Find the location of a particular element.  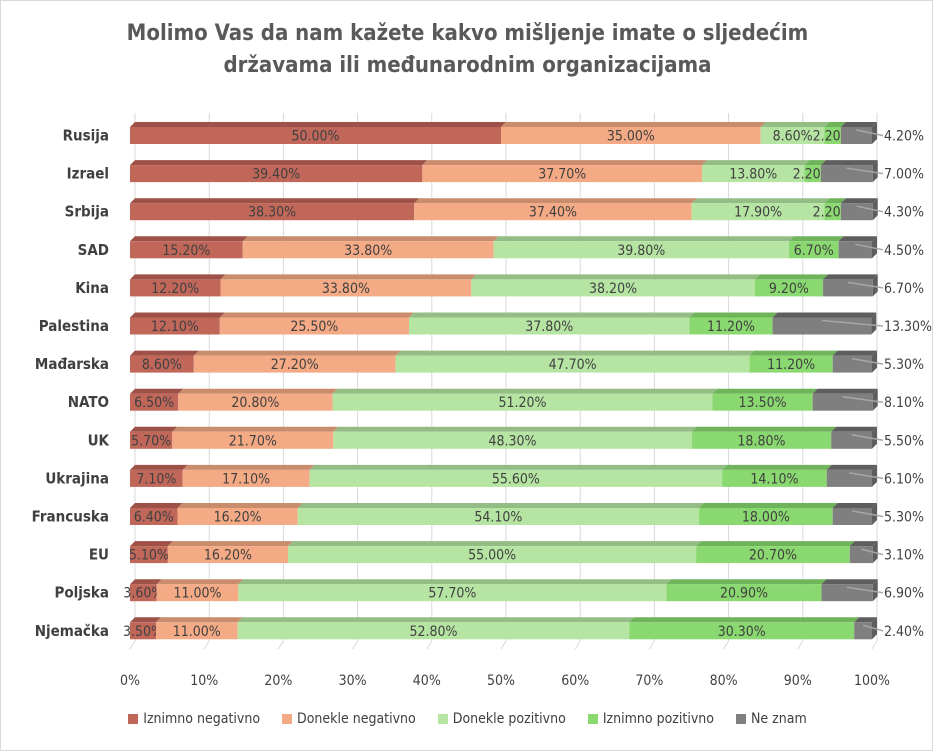

data-label: 13.50% is located at coordinates (763, 403).